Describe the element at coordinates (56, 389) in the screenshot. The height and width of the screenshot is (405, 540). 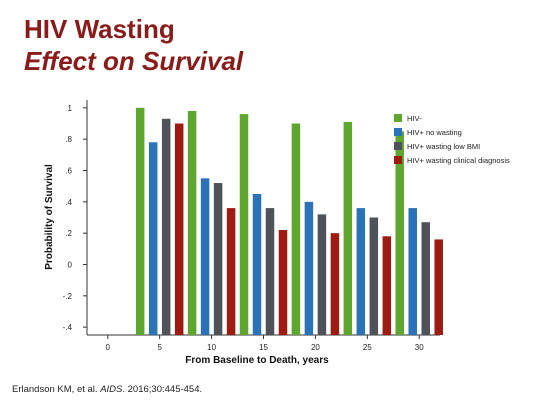
I see `citation-authors: Erlandson KM, et al.` at that location.